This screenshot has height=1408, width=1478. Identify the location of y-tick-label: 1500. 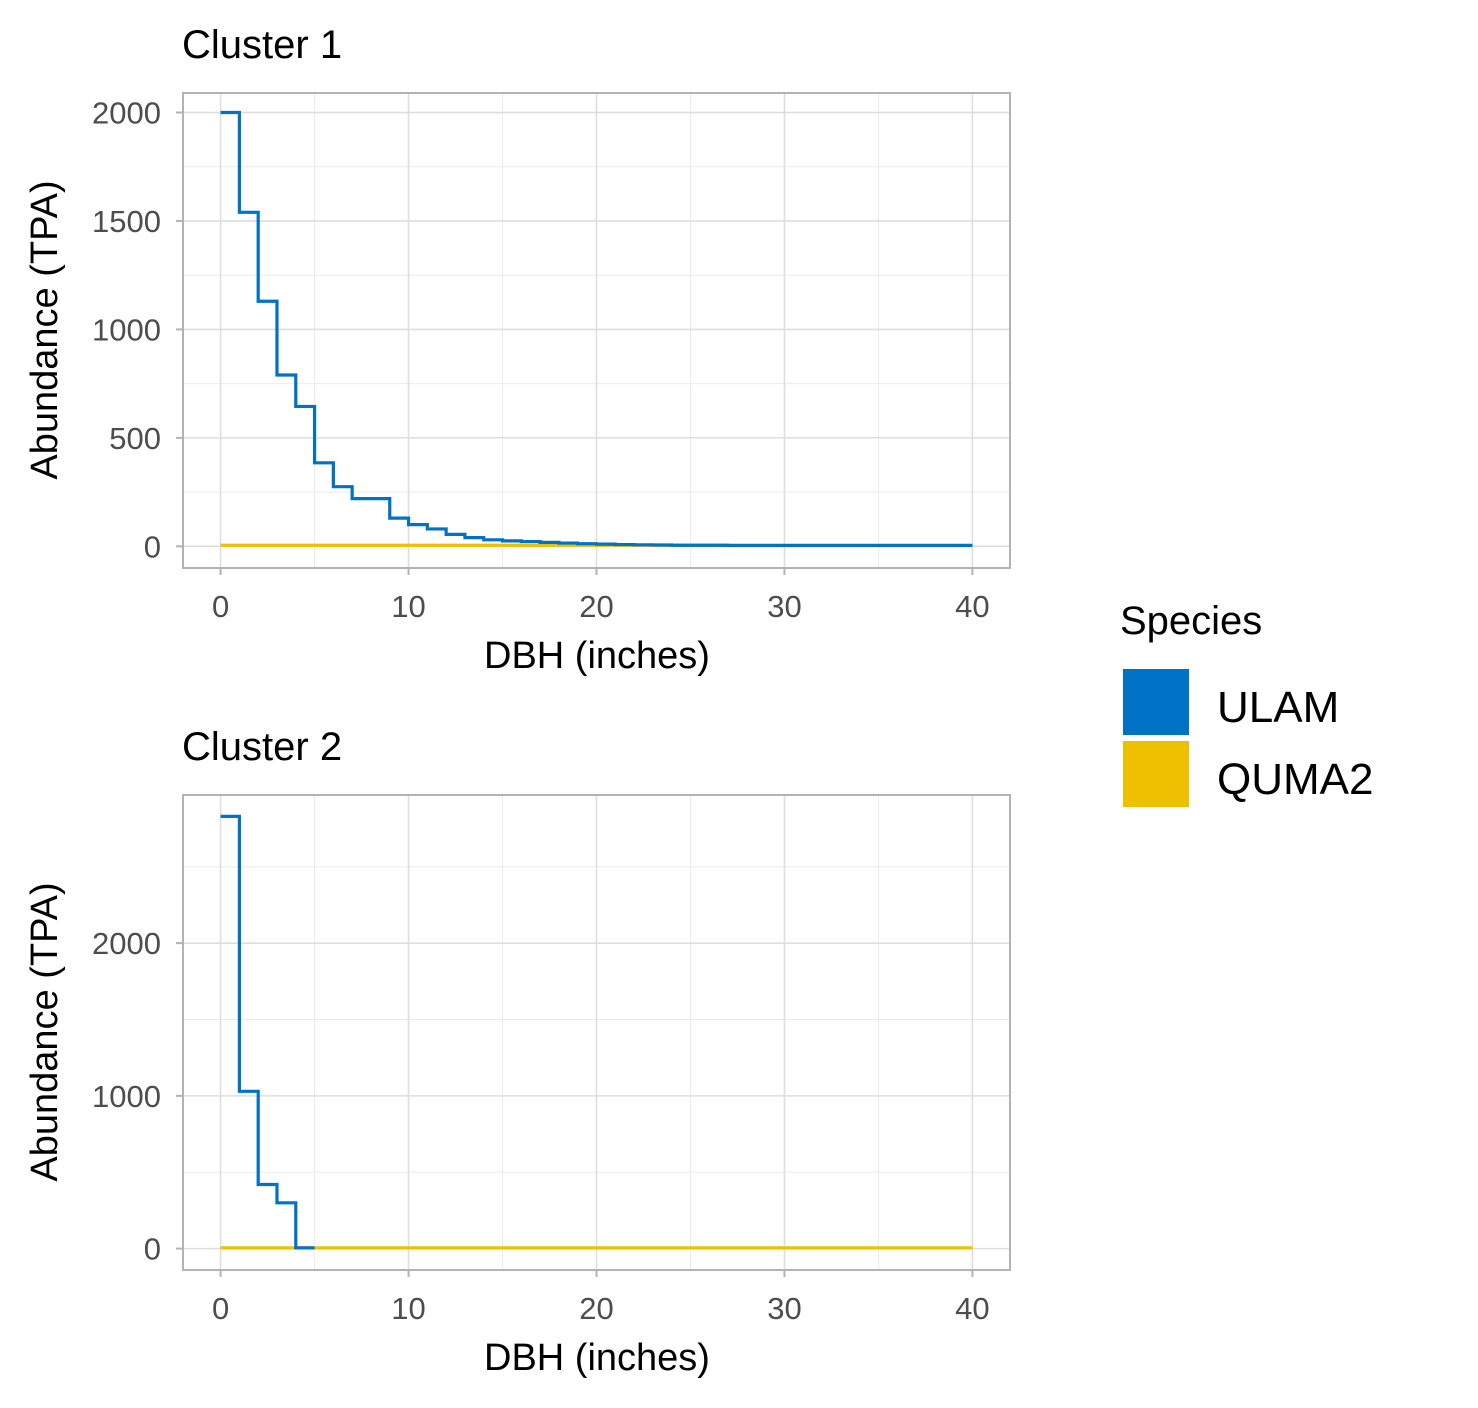
(126, 221).